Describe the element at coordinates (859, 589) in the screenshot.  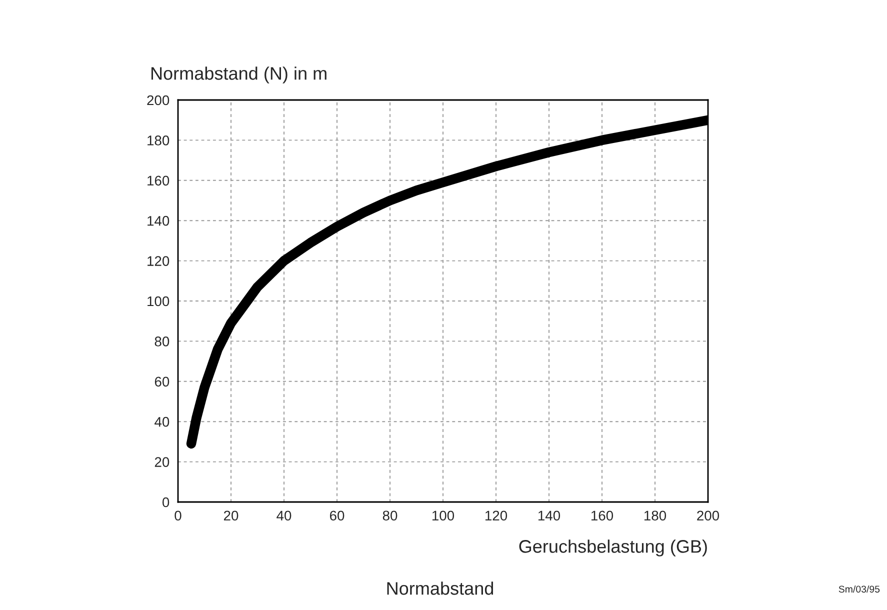
I see `text: Sm/03/95` at that location.